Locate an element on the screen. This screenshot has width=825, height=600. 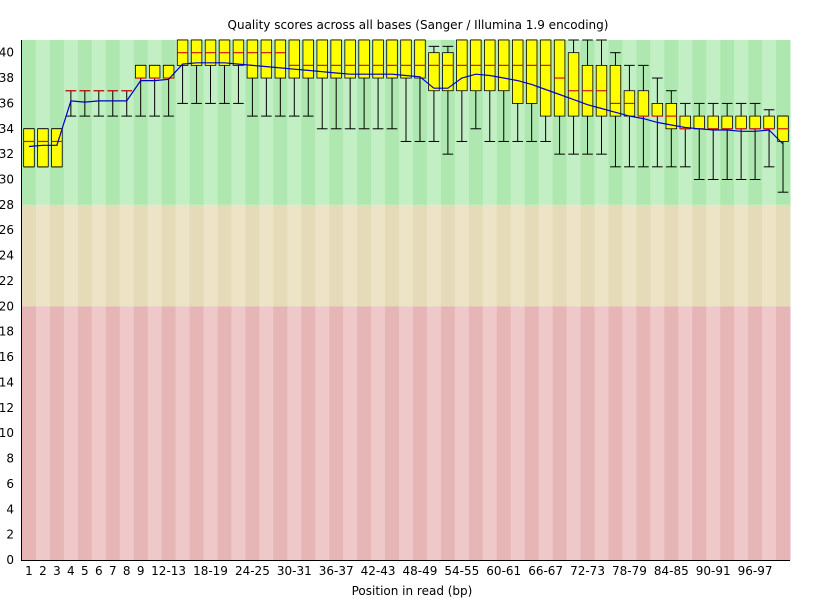
x-tick-label: 7 is located at coordinates (113, 571).